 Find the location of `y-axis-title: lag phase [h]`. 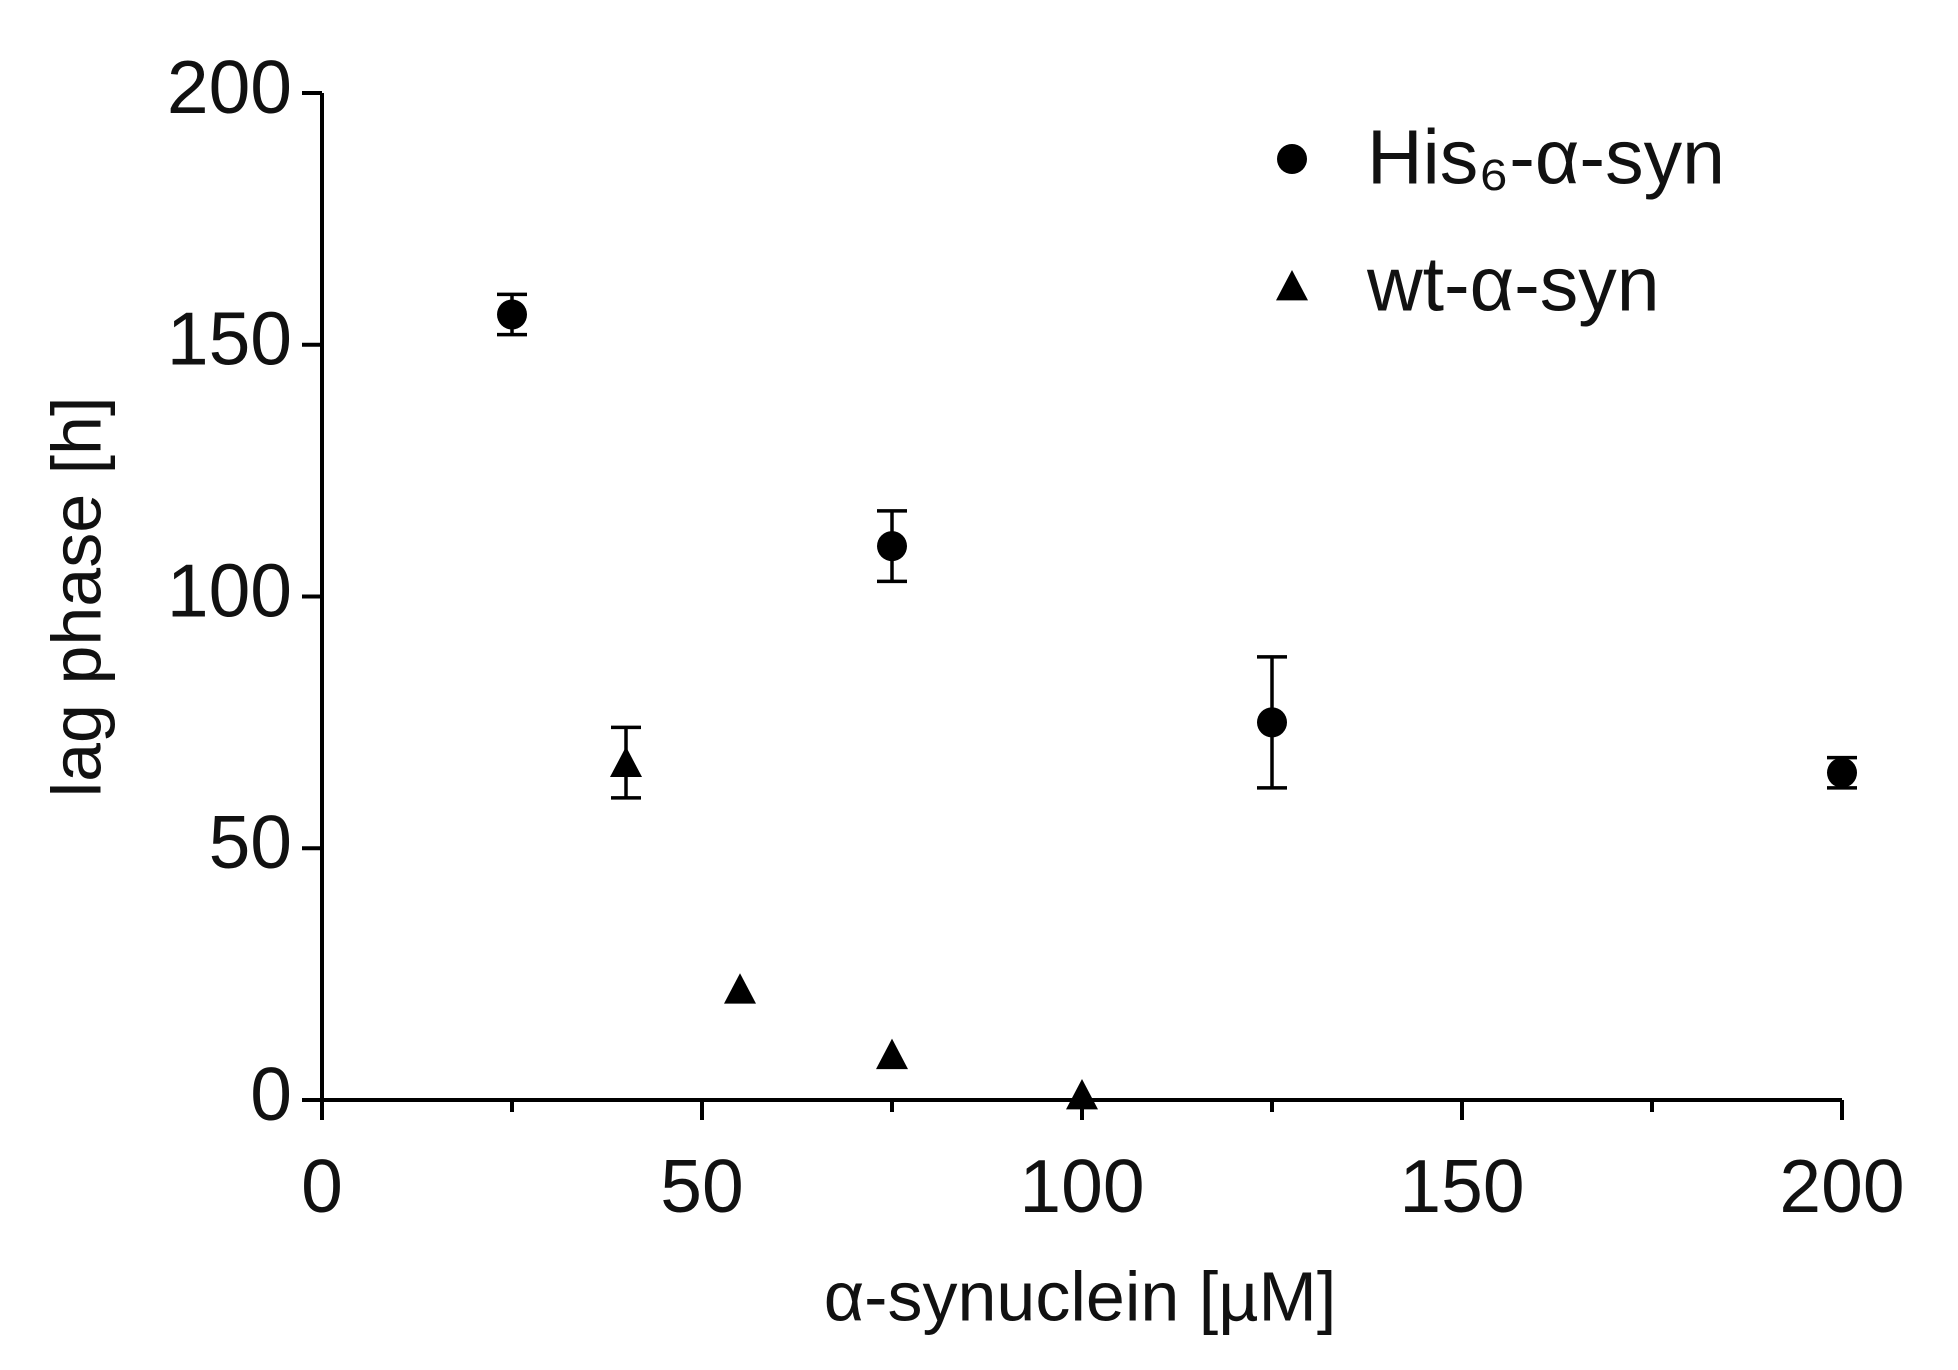

y-axis-title: lag phase [h] is located at coordinates (76, 597).